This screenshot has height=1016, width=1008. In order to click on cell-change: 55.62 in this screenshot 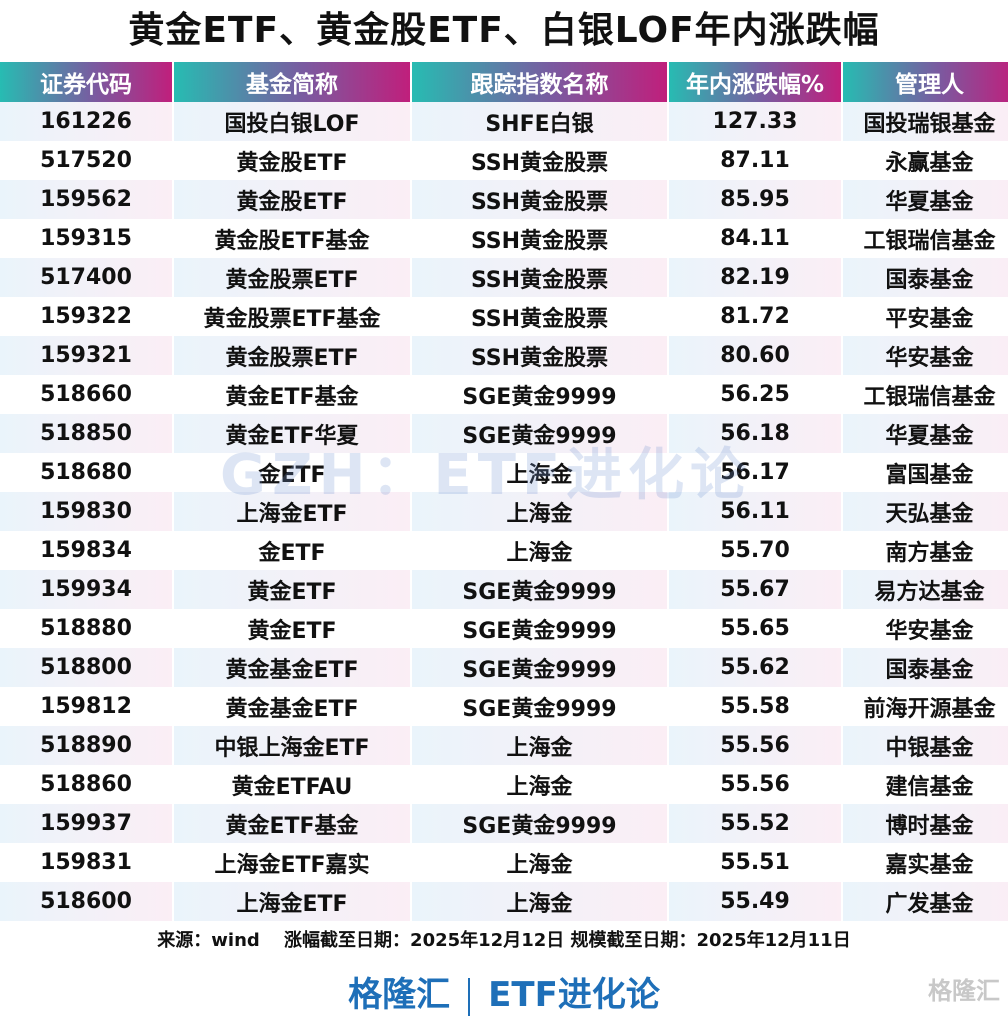, I will do `click(755, 667)`.